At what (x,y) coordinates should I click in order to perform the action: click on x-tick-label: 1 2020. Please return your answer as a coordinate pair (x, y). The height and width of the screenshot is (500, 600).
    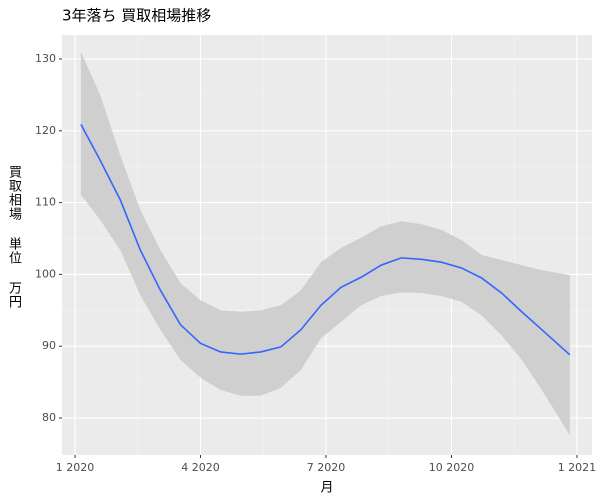
    Looking at the image, I should click on (75, 467).